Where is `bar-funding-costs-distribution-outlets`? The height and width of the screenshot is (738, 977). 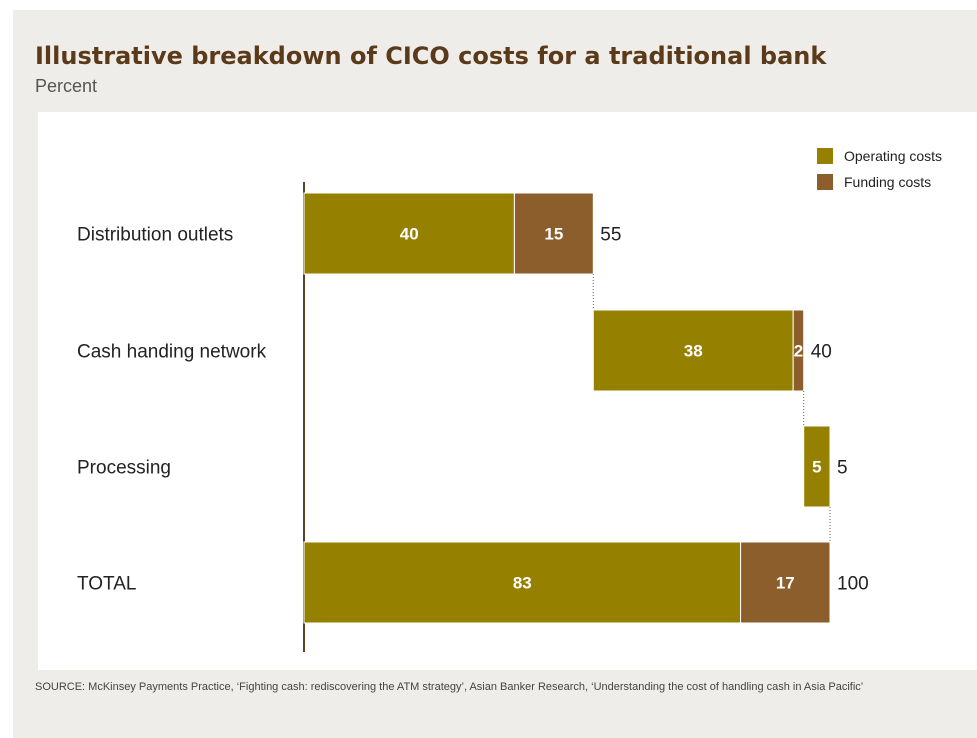 bar-funding-costs-distribution-outlets is located at coordinates (553, 233).